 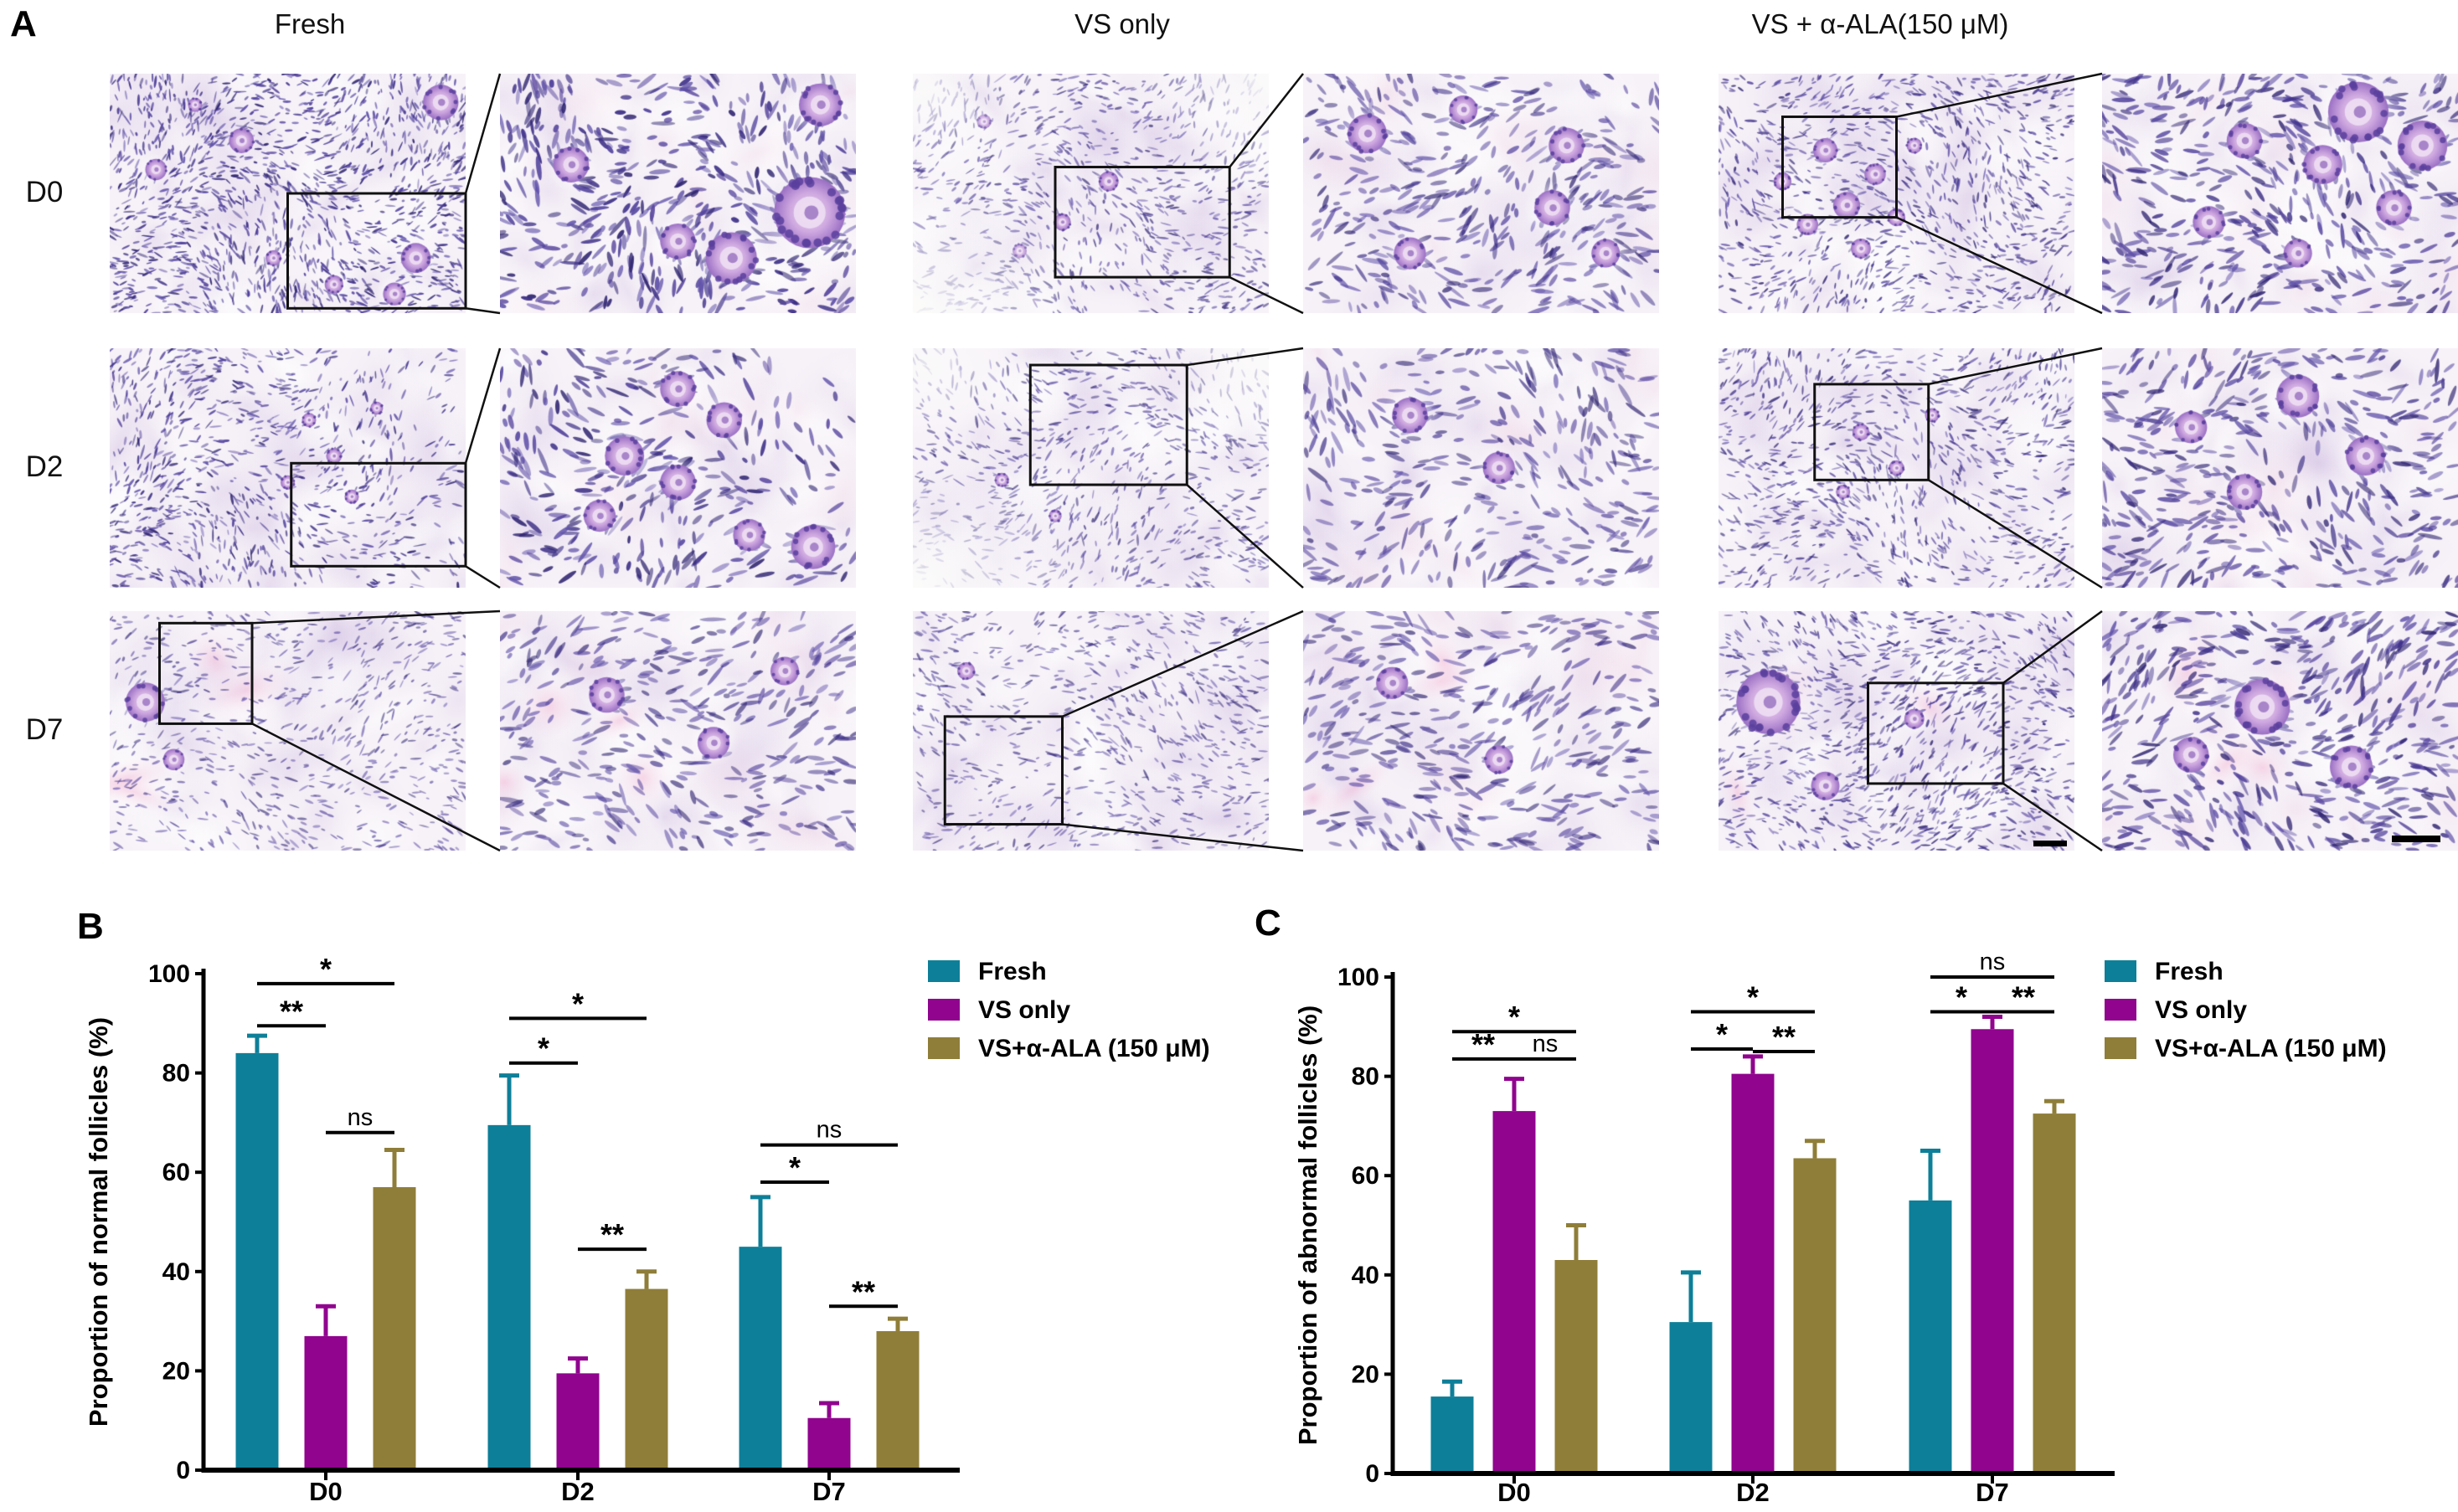 What do you see at coordinates (44, 729) in the screenshot?
I see `row-label-d7: D7` at bounding box center [44, 729].